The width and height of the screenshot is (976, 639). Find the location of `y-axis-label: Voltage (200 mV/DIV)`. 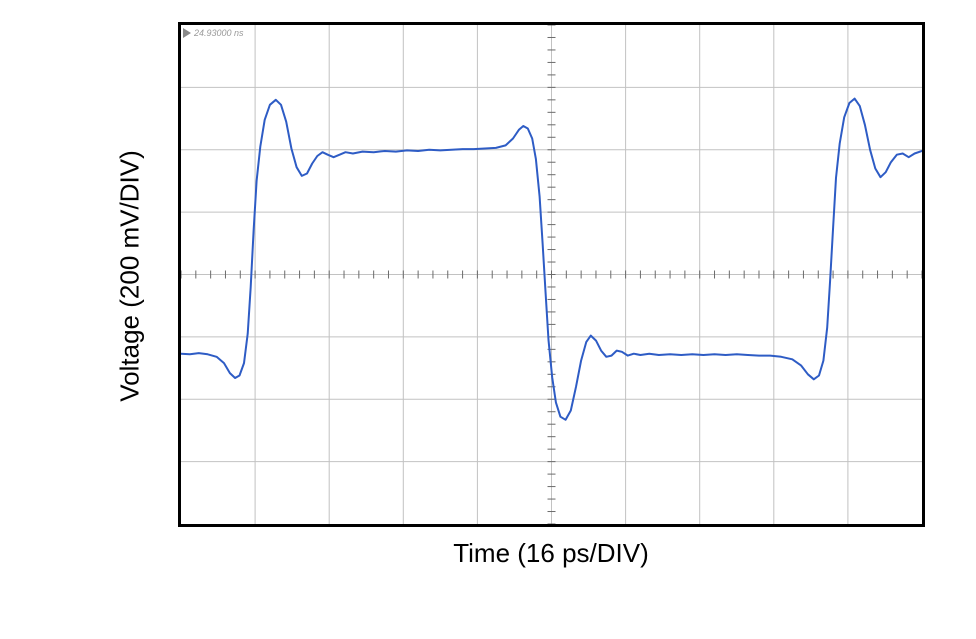

y-axis-label: Voltage (200 mV/DIV) is located at coordinates (129, 276).